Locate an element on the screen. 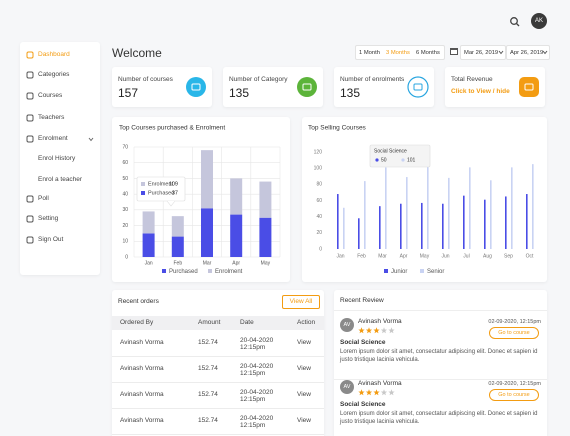 The height and width of the screenshot is (436, 570). column-header: Amount is located at coordinates (209, 322).